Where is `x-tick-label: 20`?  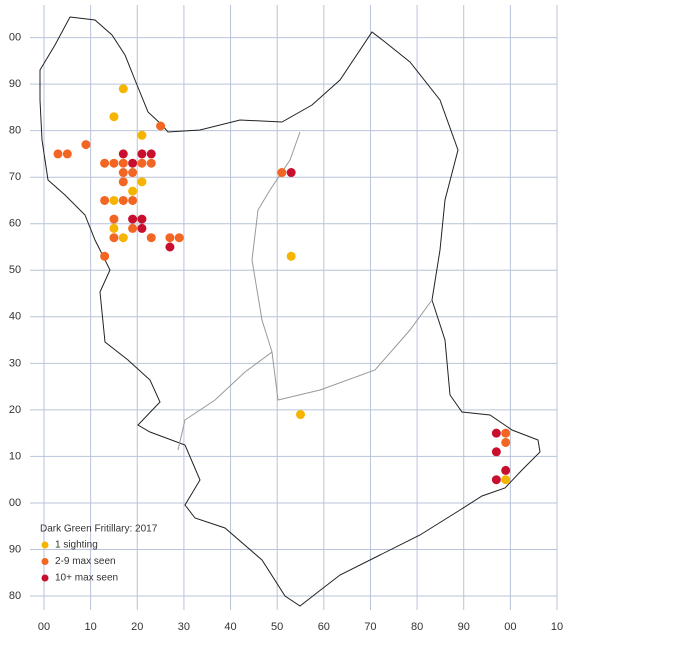
x-tick-label: 20 is located at coordinates (137, 627).